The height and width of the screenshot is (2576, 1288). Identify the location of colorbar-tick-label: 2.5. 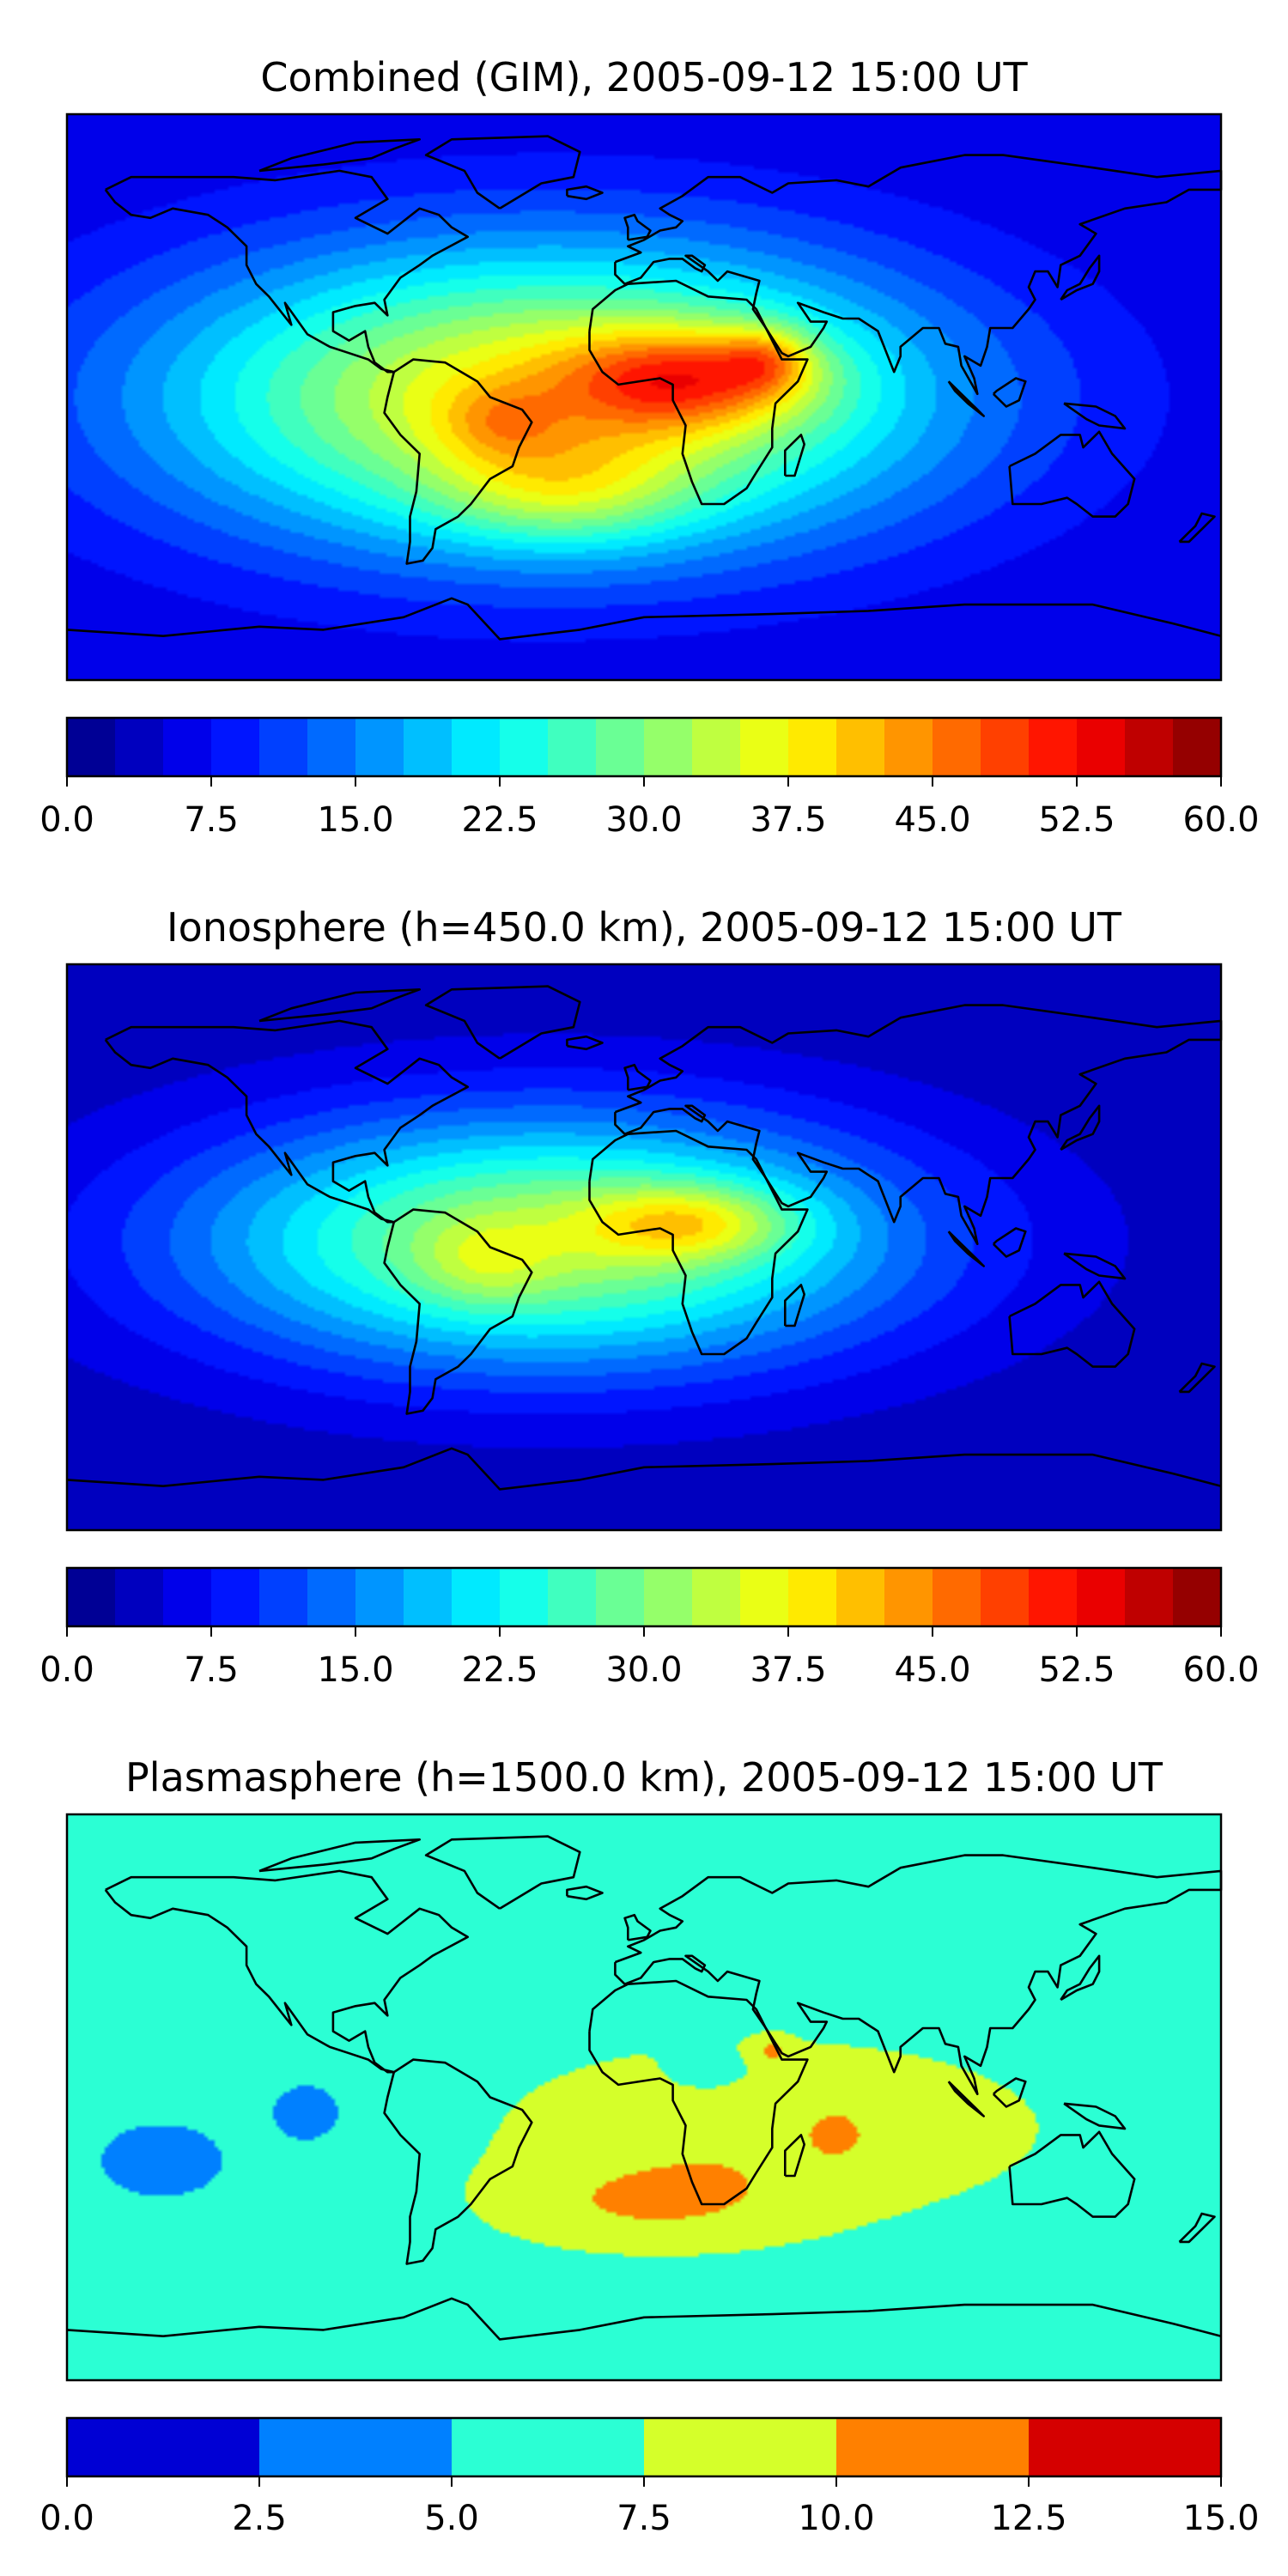
(259, 2518).